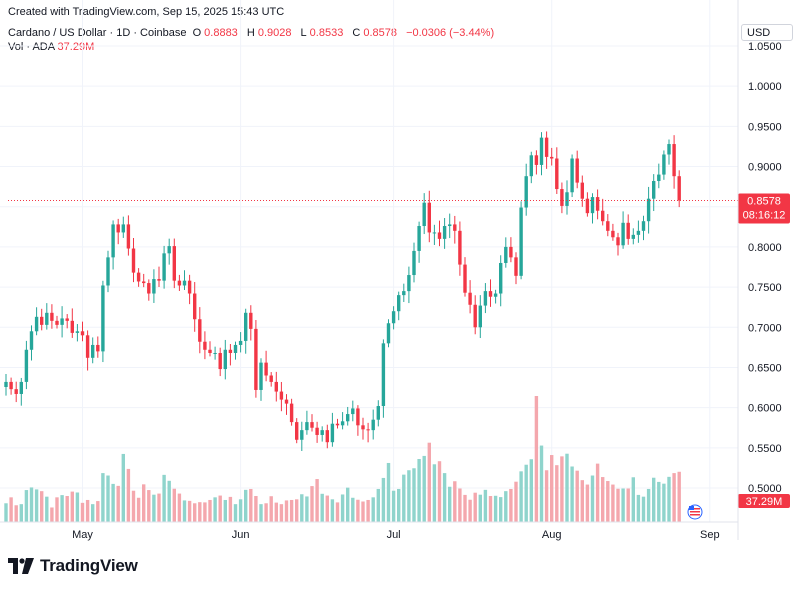  I want to click on price-tick-label: 0.5000, so click(765, 489).